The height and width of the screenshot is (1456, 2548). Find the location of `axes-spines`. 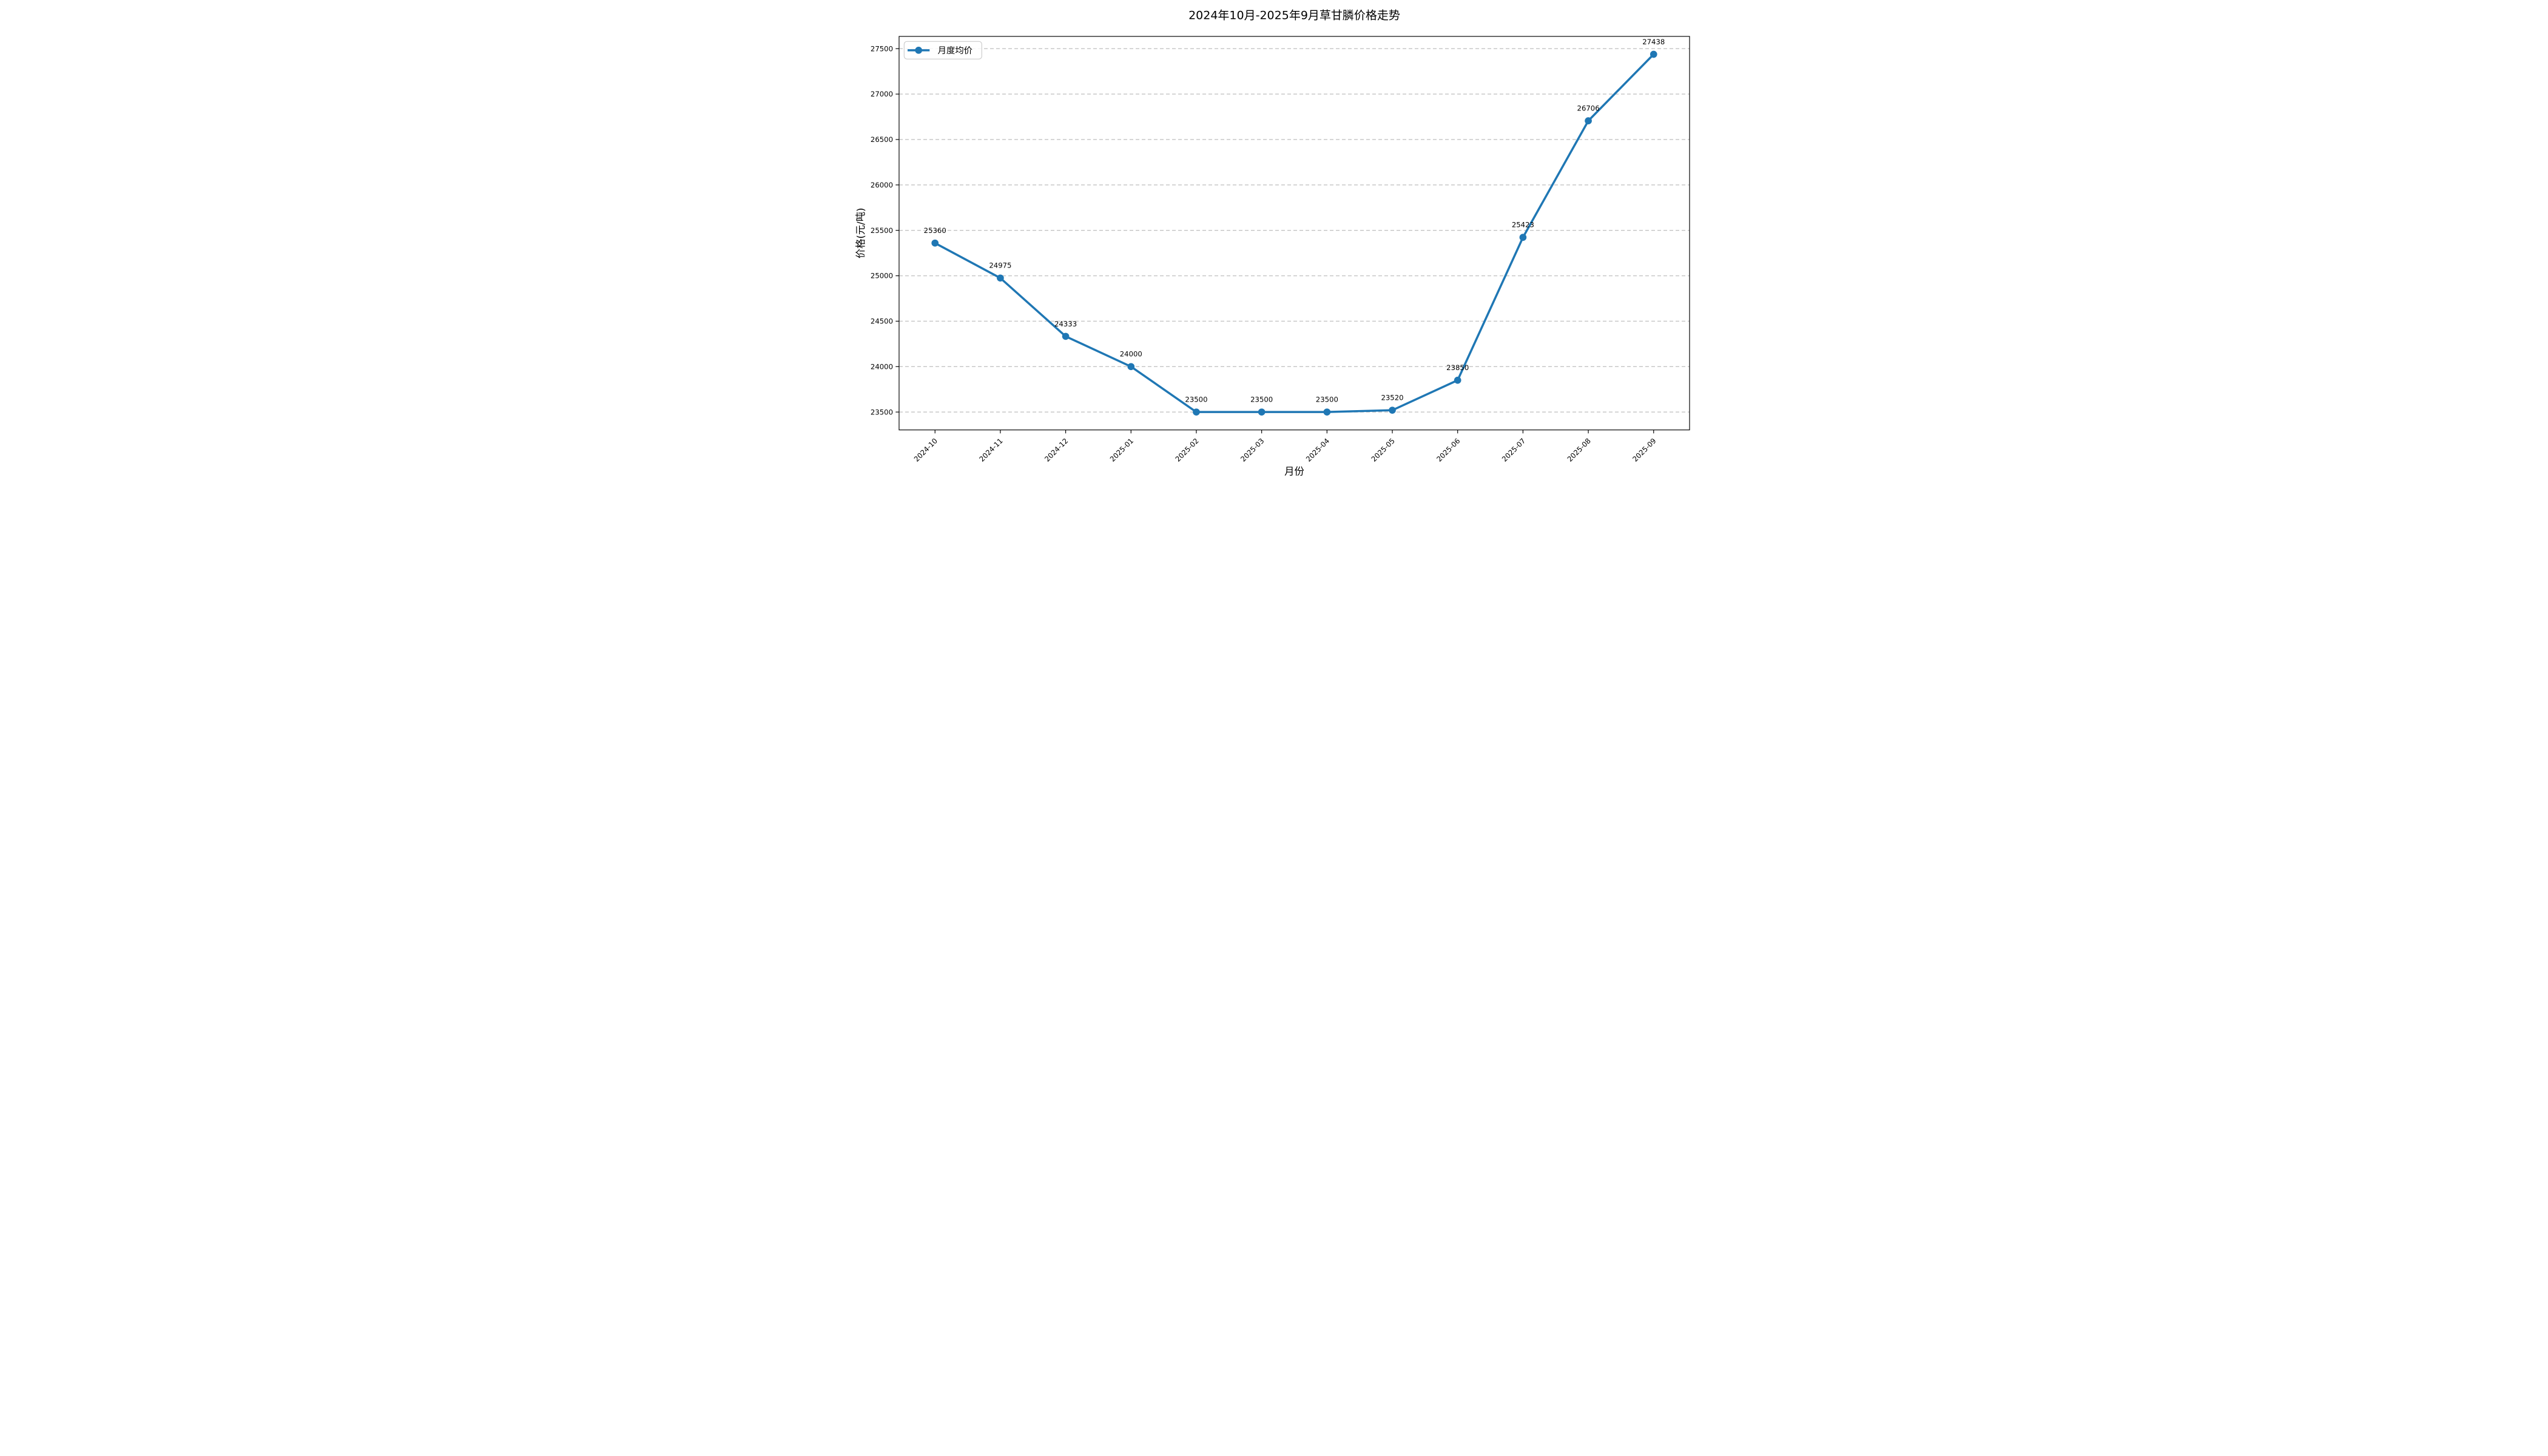

axes-spines is located at coordinates (1294, 233).